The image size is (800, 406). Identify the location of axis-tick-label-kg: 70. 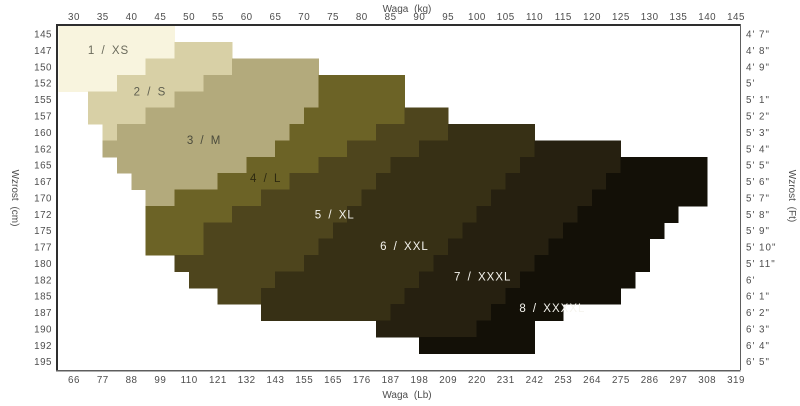
(304, 17).